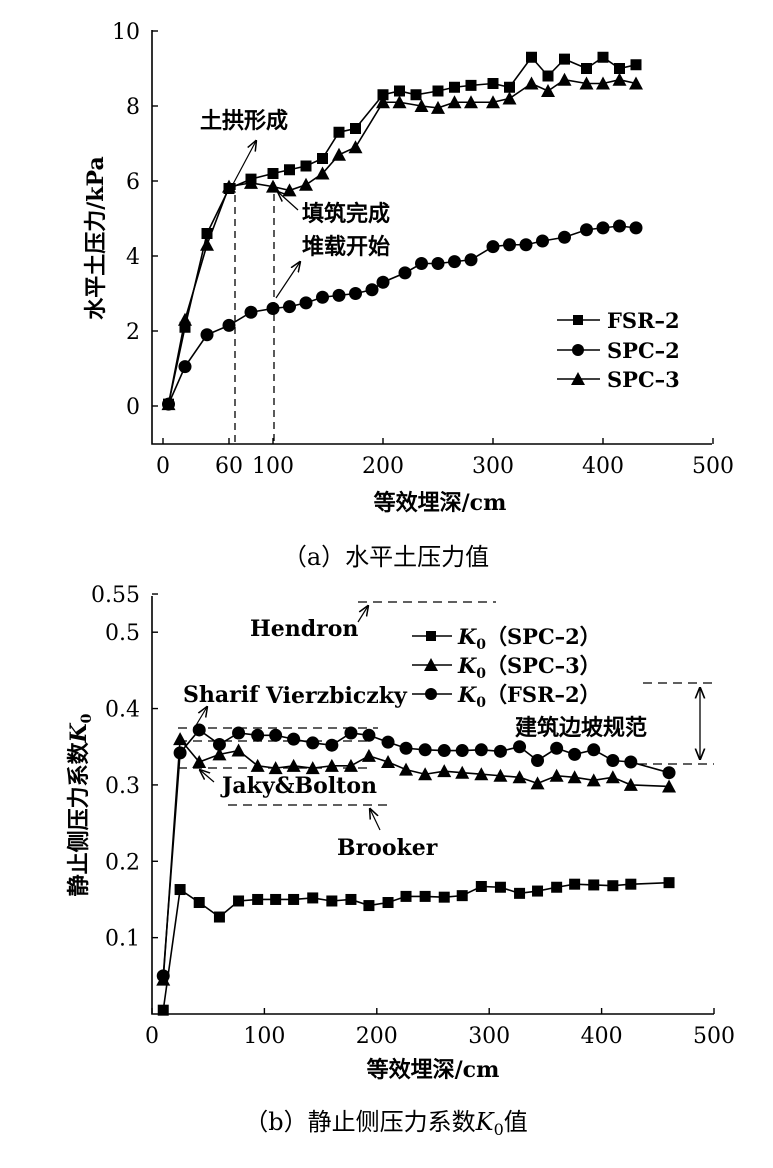 Image resolution: width=773 pixels, height=1168 pixels. I want to click on chart-b-y-label: 静止侧压力系数K0, so click(80, 804).